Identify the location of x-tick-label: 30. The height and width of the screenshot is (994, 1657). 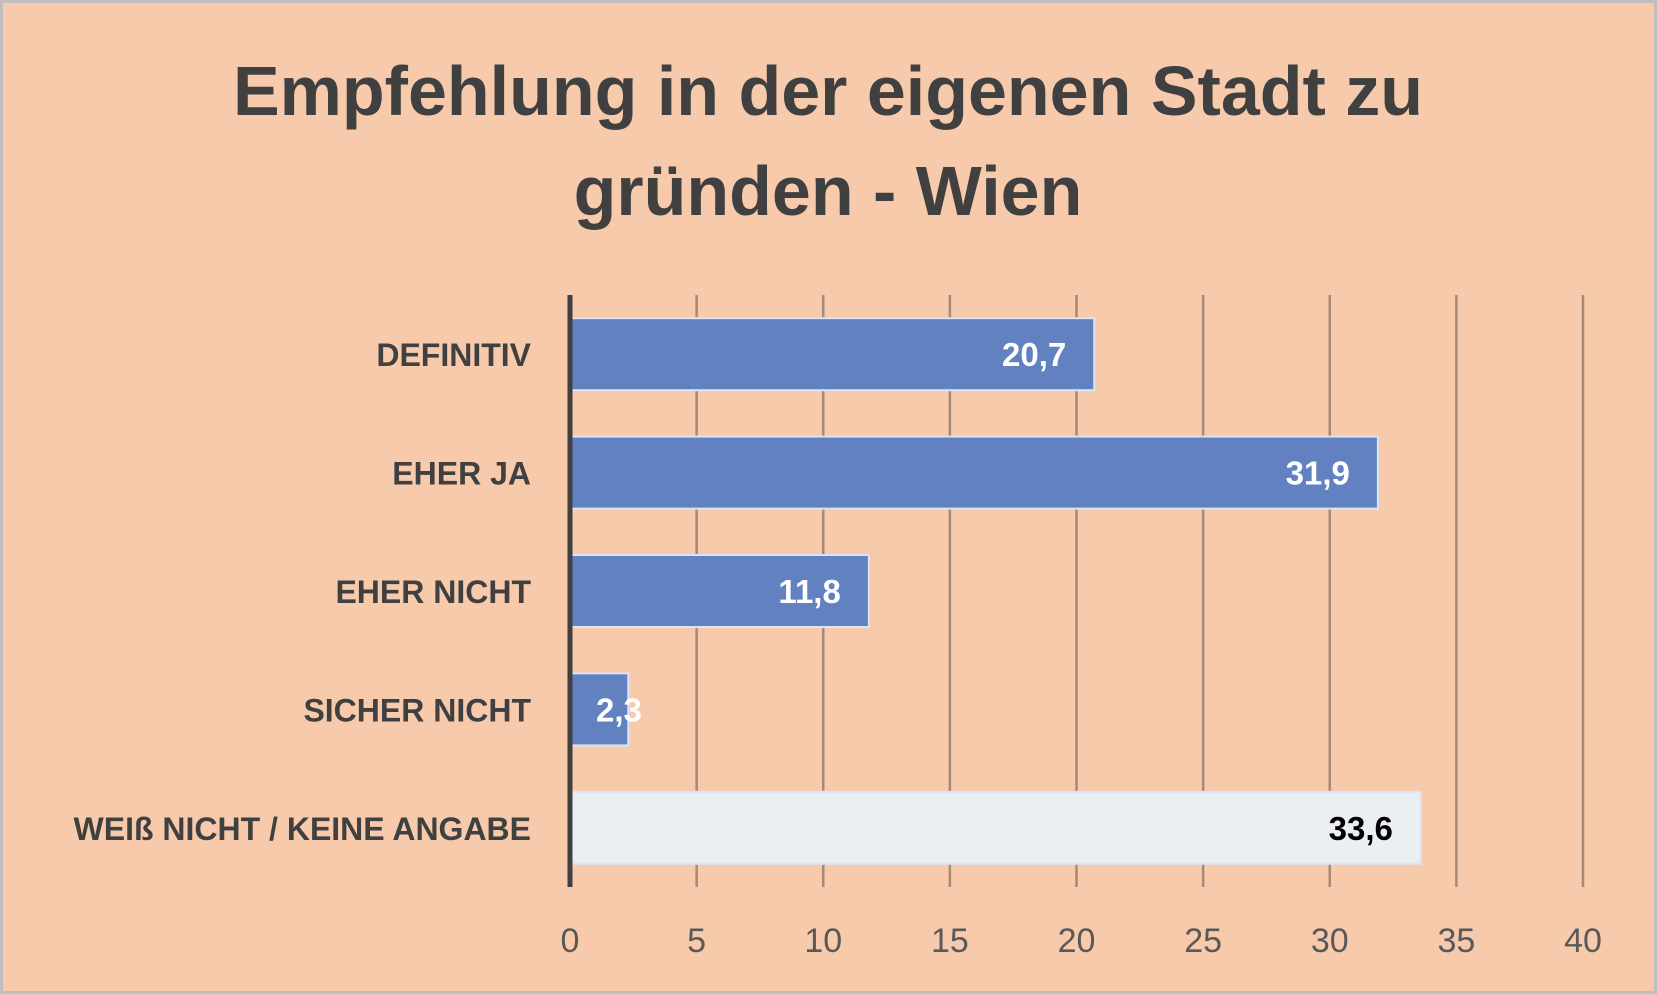
(1330, 941).